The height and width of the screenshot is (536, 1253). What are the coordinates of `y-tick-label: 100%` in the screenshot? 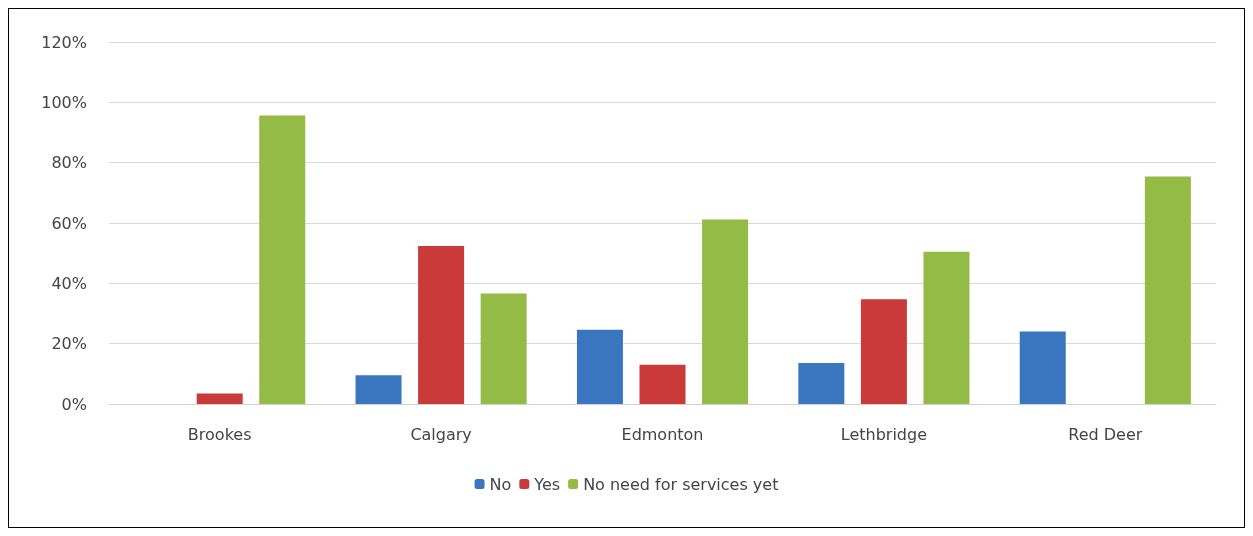 It's located at (64, 102).